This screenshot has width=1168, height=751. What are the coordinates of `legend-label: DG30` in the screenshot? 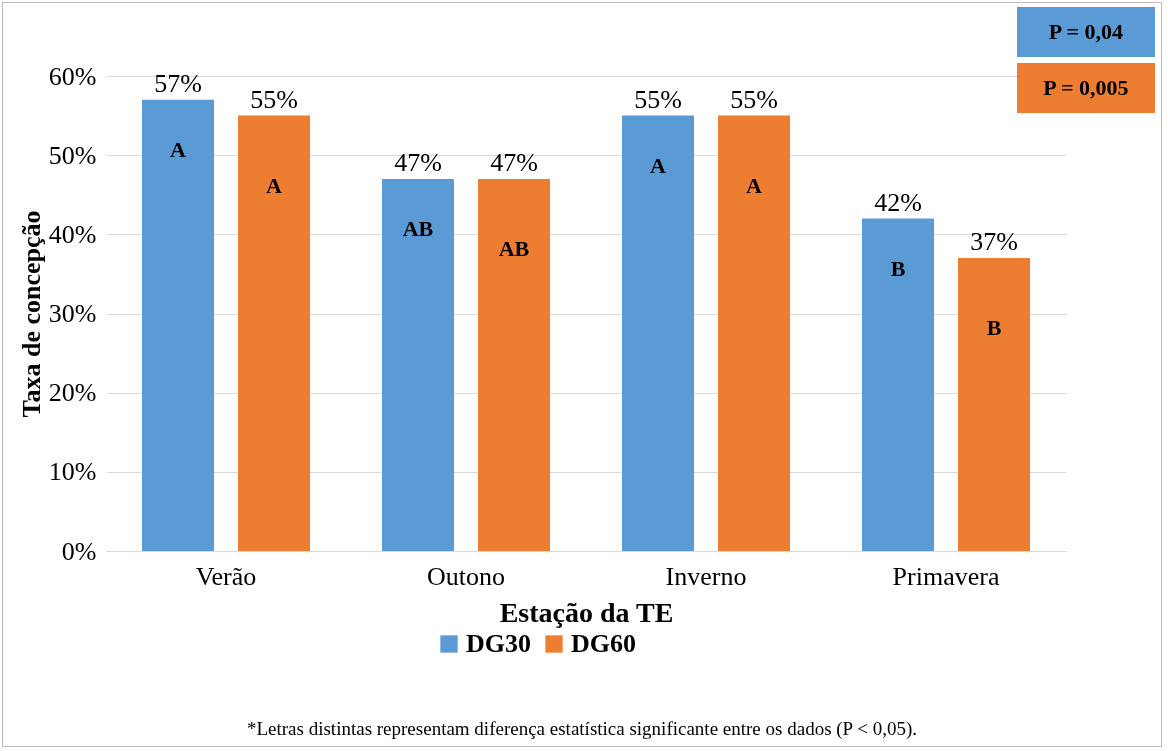 It's located at (498, 643).